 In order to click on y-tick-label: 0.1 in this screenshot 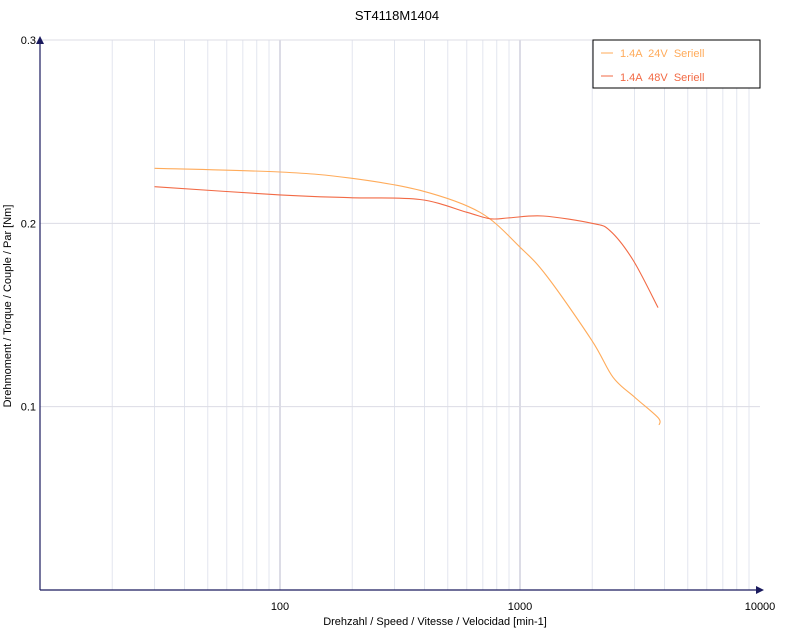, I will do `click(28, 408)`.